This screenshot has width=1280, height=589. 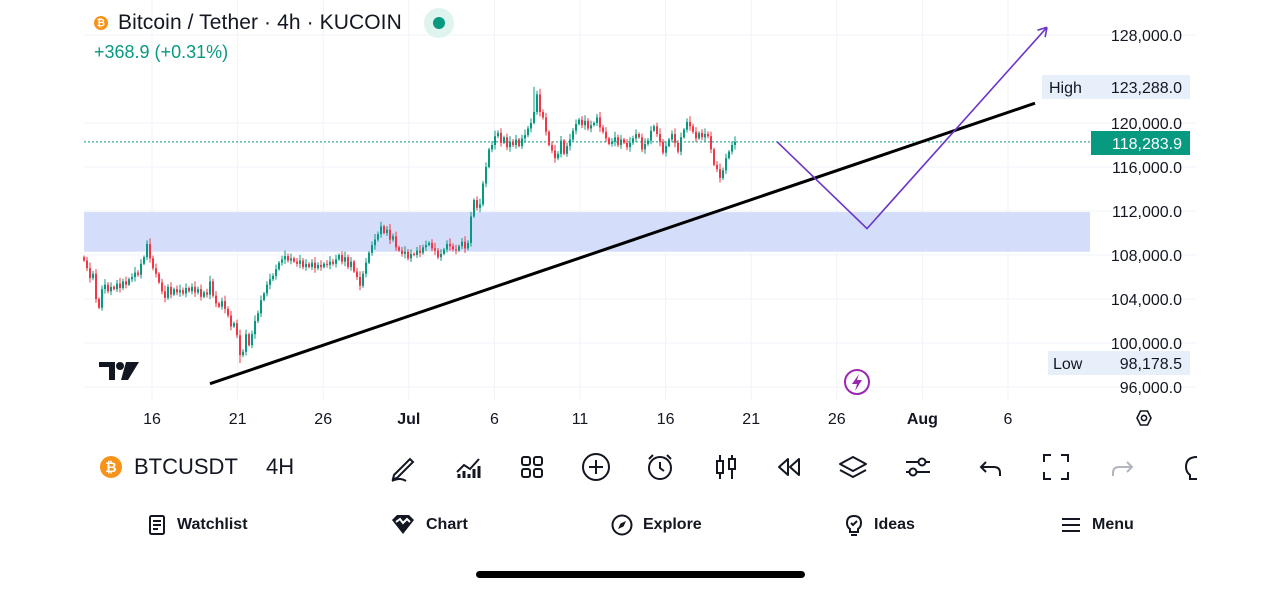 What do you see at coordinates (660, 467) in the screenshot?
I see `alarm-icon` at bounding box center [660, 467].